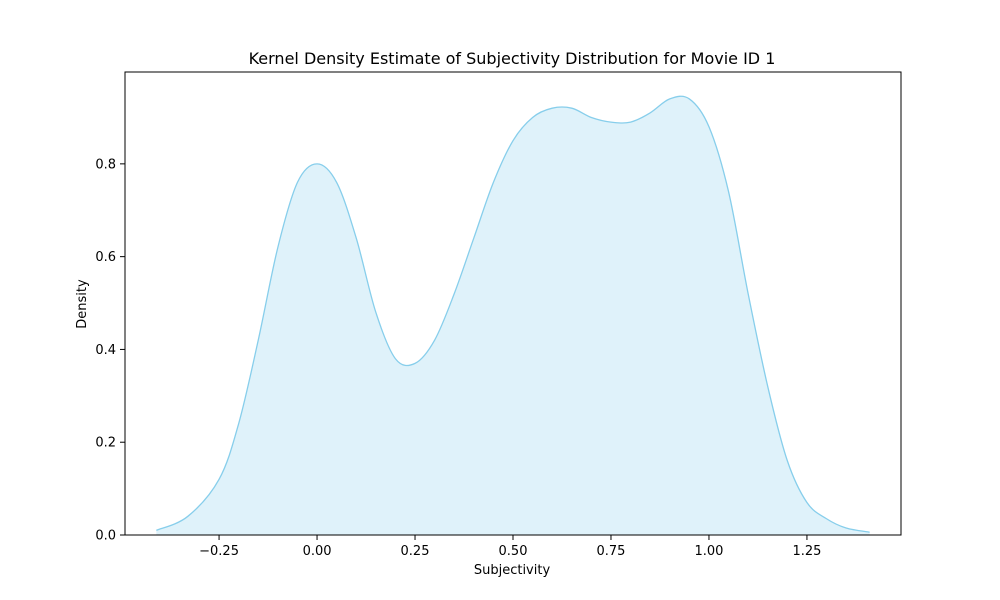 The width and height of the screenshot is (1000, 600). What do you see at coordinates (105, 164) in the screenshot?
I see `y-tick-label: 0.8` at bounding box center [105, 164].